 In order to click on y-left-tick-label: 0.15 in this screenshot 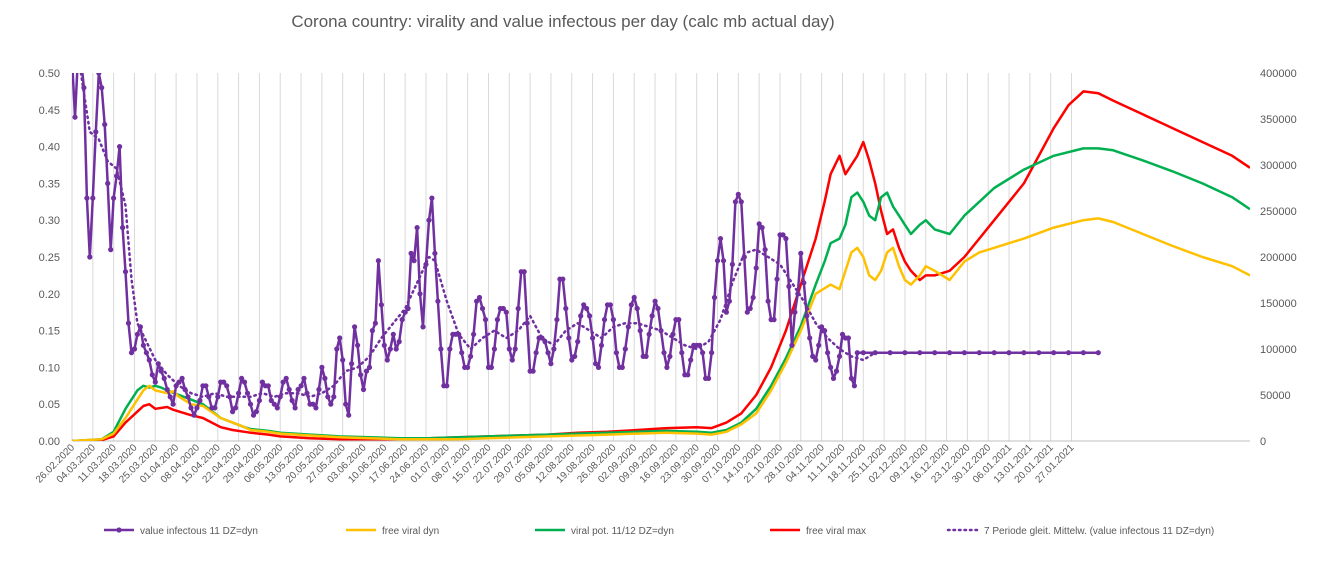, I will do `click(49, 332)`.